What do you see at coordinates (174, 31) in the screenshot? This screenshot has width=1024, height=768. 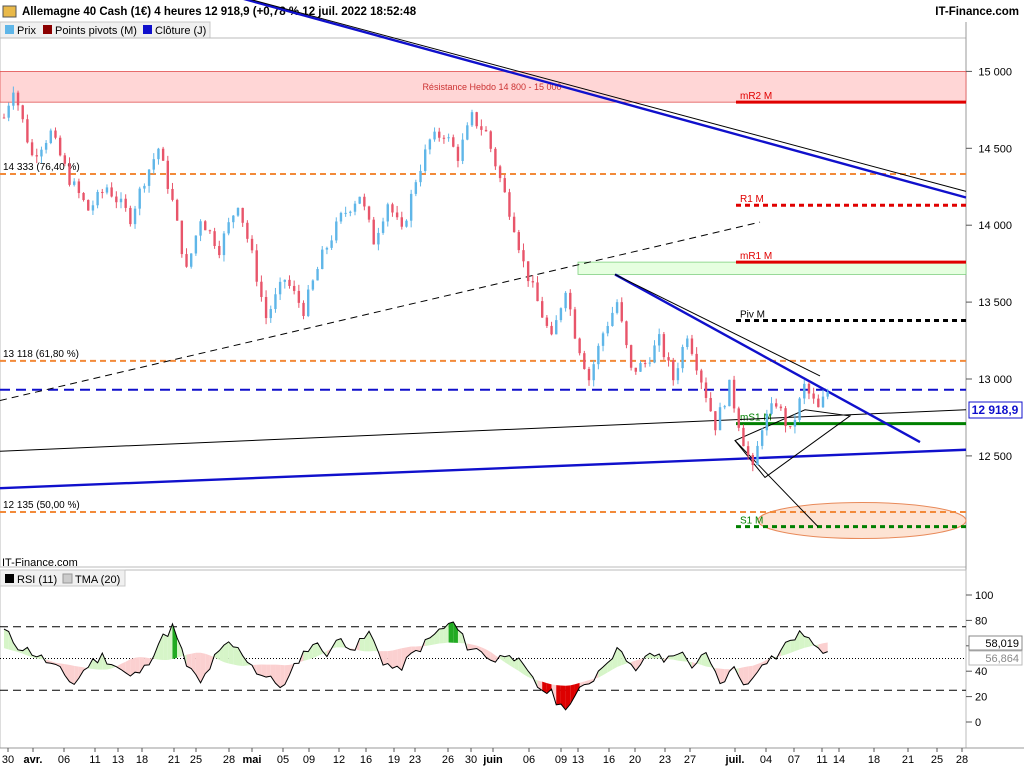 I see `legend-item-cloture: Clôture (J)` at bounding box center [174, 31].